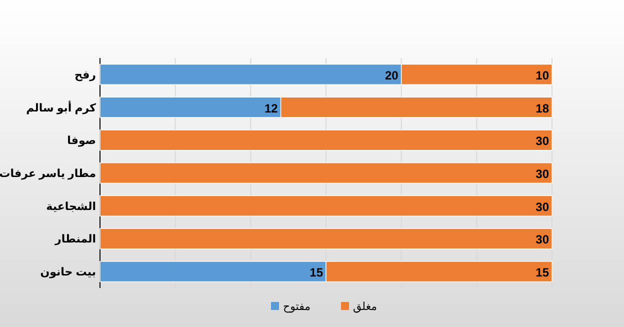 The height and width of the screenshot is (327, 624). Describe the element at coordinates (543, 75) in the screenshot. I see `data-label: 10` at that location.